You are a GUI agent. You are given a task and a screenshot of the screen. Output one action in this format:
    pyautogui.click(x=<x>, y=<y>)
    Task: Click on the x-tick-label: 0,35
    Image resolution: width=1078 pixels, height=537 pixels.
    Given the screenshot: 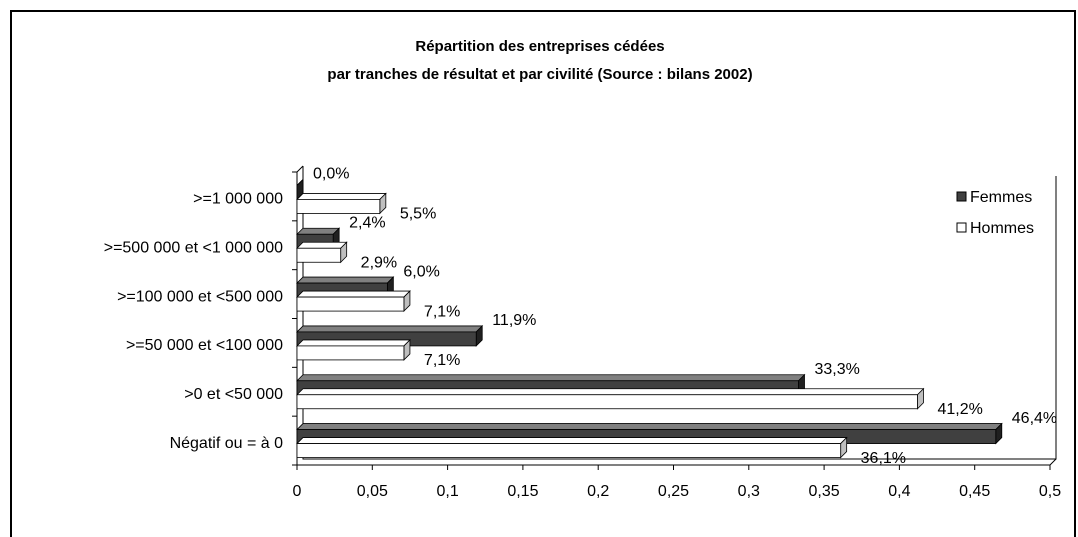 What is the action you would take?
    pyautogui.click(x=824, y=491)
    